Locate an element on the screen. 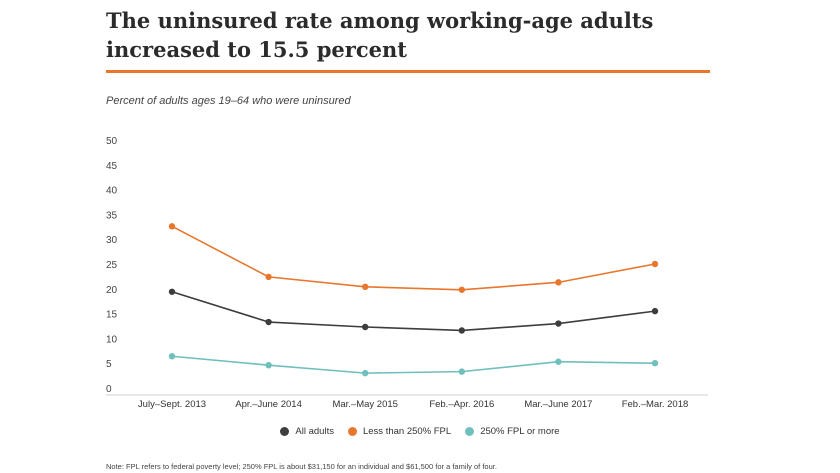 Image resolution: width=840 pixels, height=473 pixels. x-tick-label: Apr.–June 2014 is located at coordinates (268, 404).